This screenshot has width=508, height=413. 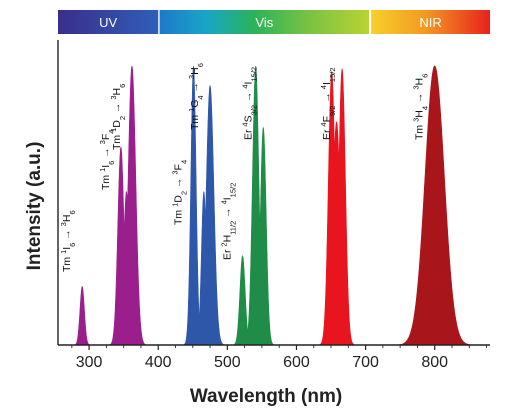 What do you see at coordinates (117, 117) in the screenshot?
I see `transition-label: Tm 1D2 → 3H6` at bounding box center [117, 117].